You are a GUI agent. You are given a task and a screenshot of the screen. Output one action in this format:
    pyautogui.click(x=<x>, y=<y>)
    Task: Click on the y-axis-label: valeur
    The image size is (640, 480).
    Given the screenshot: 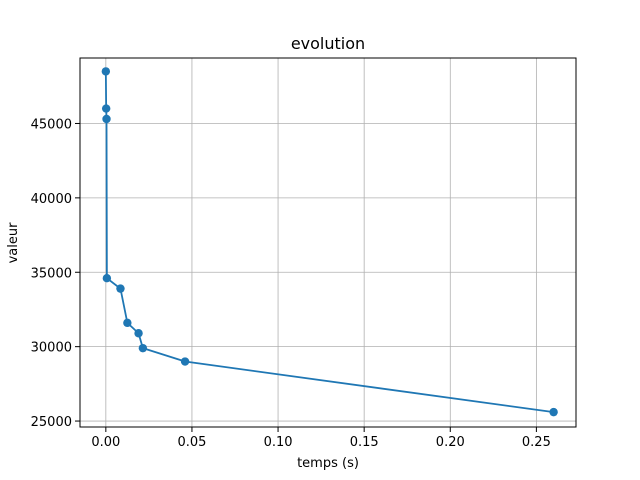 What is the action you would take?
    pyautogui.click(x=13, y=243)
    